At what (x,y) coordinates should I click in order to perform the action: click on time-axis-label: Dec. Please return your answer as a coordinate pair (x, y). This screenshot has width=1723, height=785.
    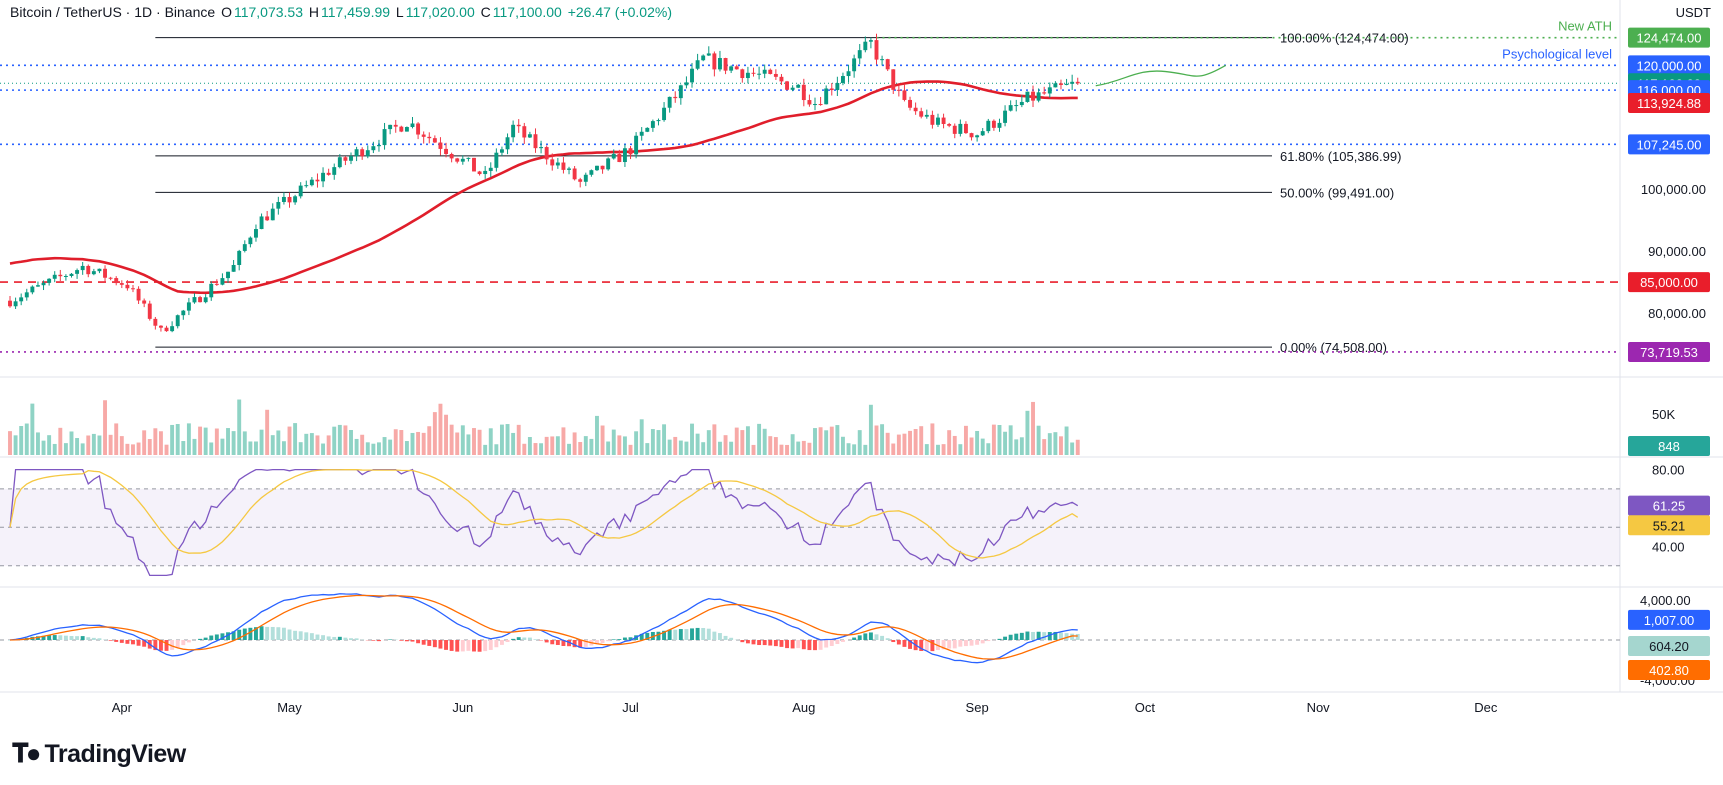
    Looking at the image, I should click on (1486, 707).